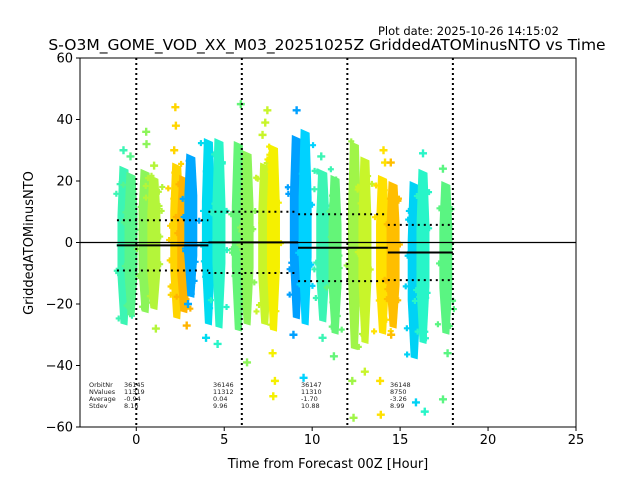 Image resolution: width=640 pixels, height=480 pixels. Describe the element at coordinates (397, 406) in the screenshot. I see `stats-value: 8.99` at that location.